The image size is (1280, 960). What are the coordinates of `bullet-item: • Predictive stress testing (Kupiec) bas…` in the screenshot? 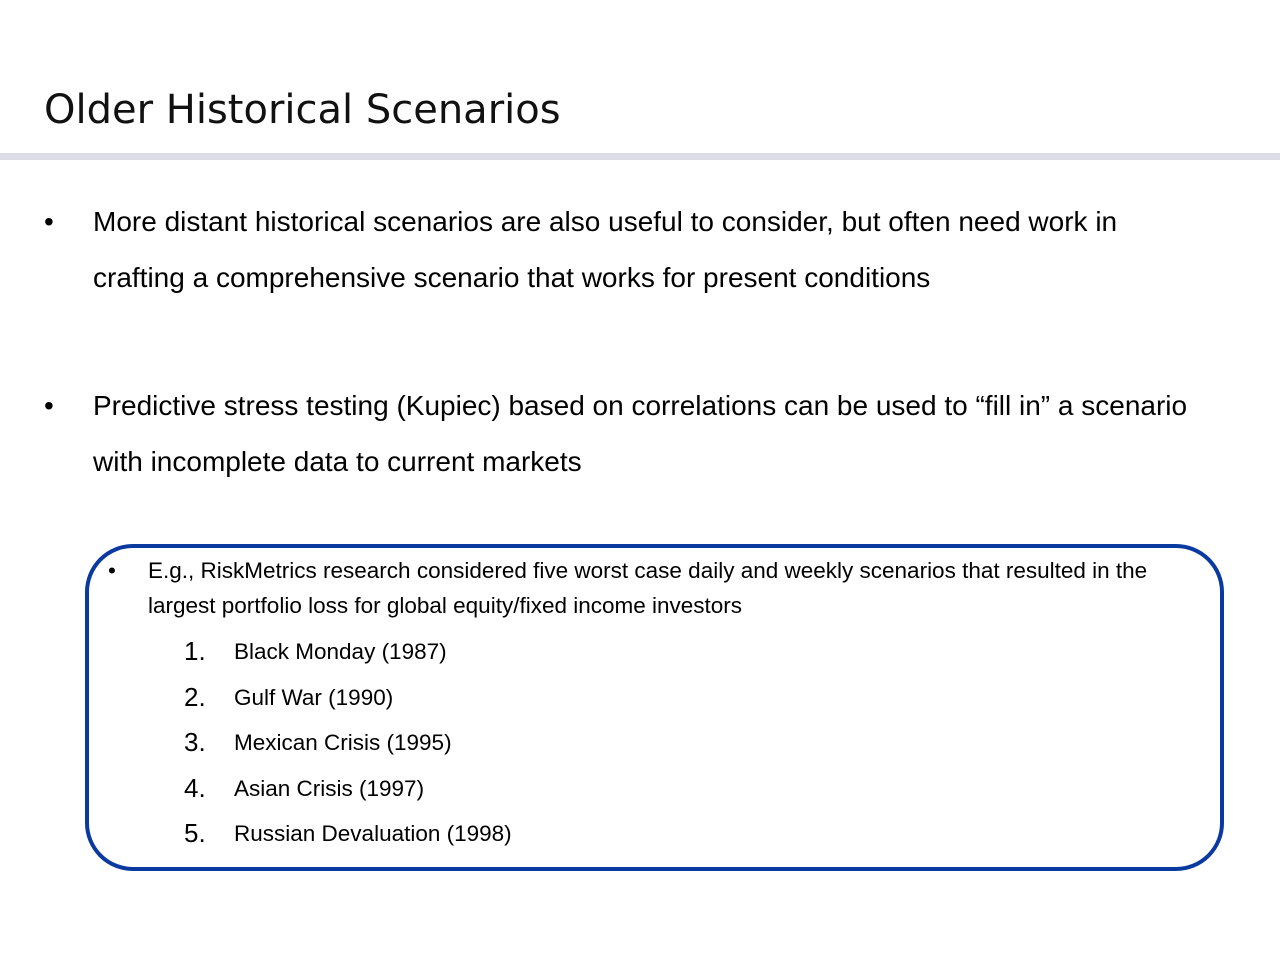 It's located at (624, 434).